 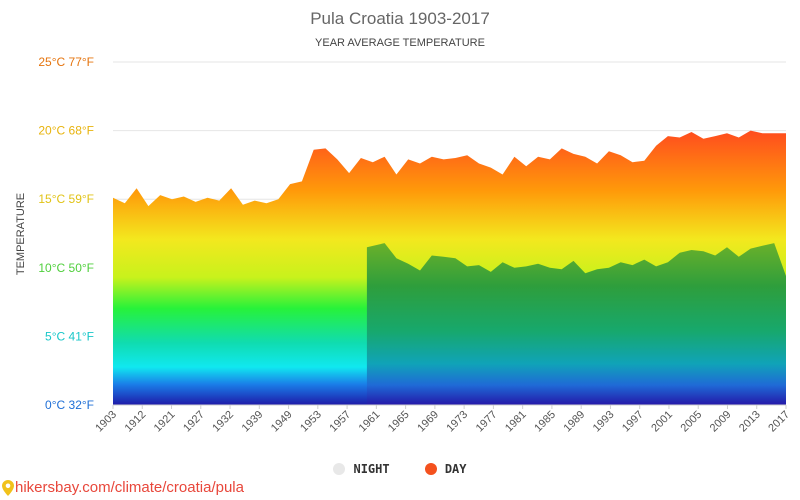 I want to click on x-tick-label: 2005, so click(x=692, y=422).